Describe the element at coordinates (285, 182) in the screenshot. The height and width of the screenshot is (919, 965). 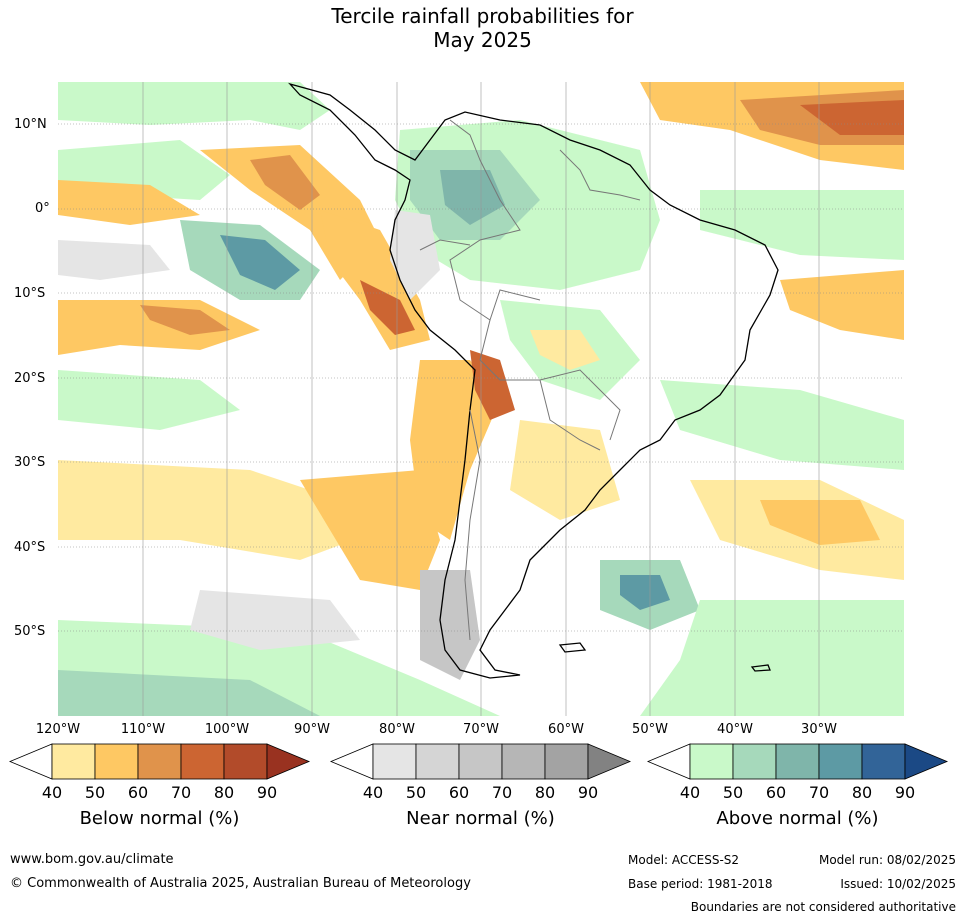
I see `field-below-band-1-core` at that location.